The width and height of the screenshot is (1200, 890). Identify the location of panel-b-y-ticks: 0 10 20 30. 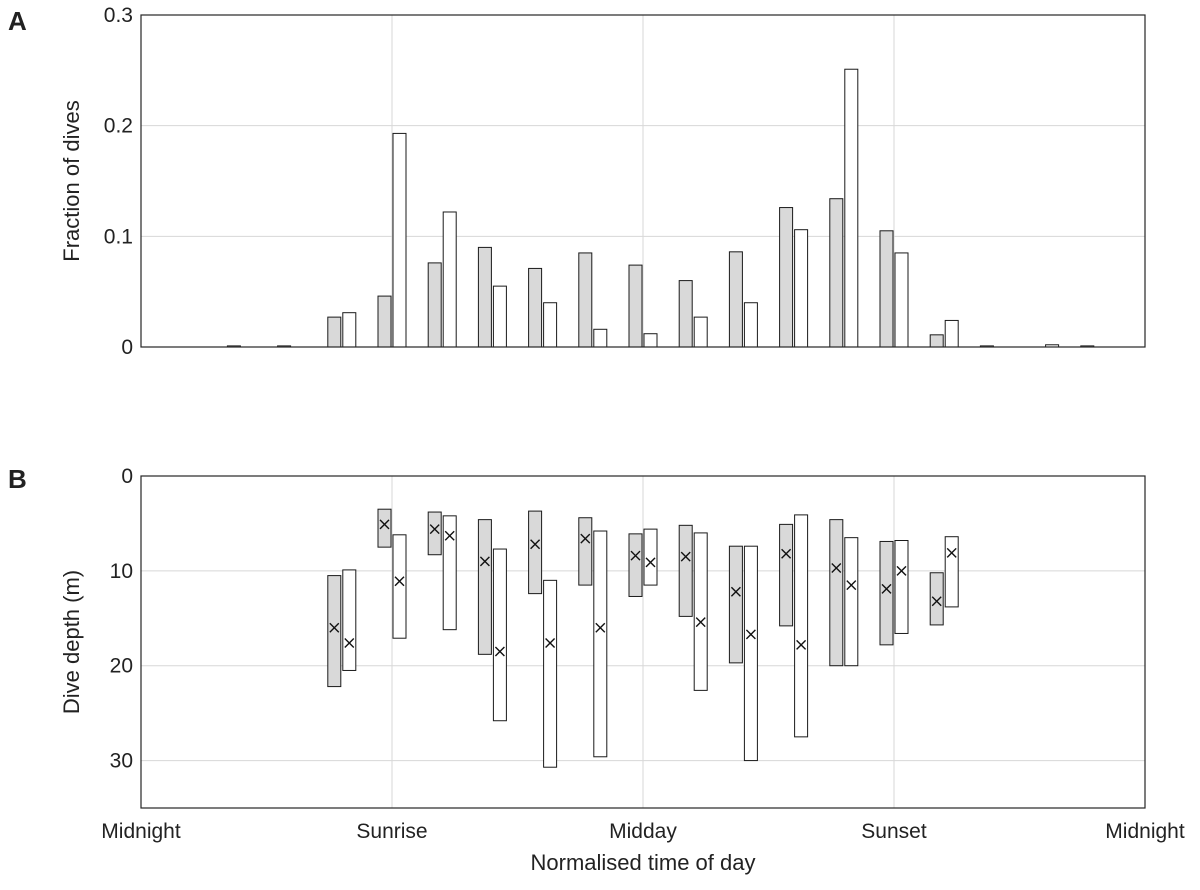
(121, 619).